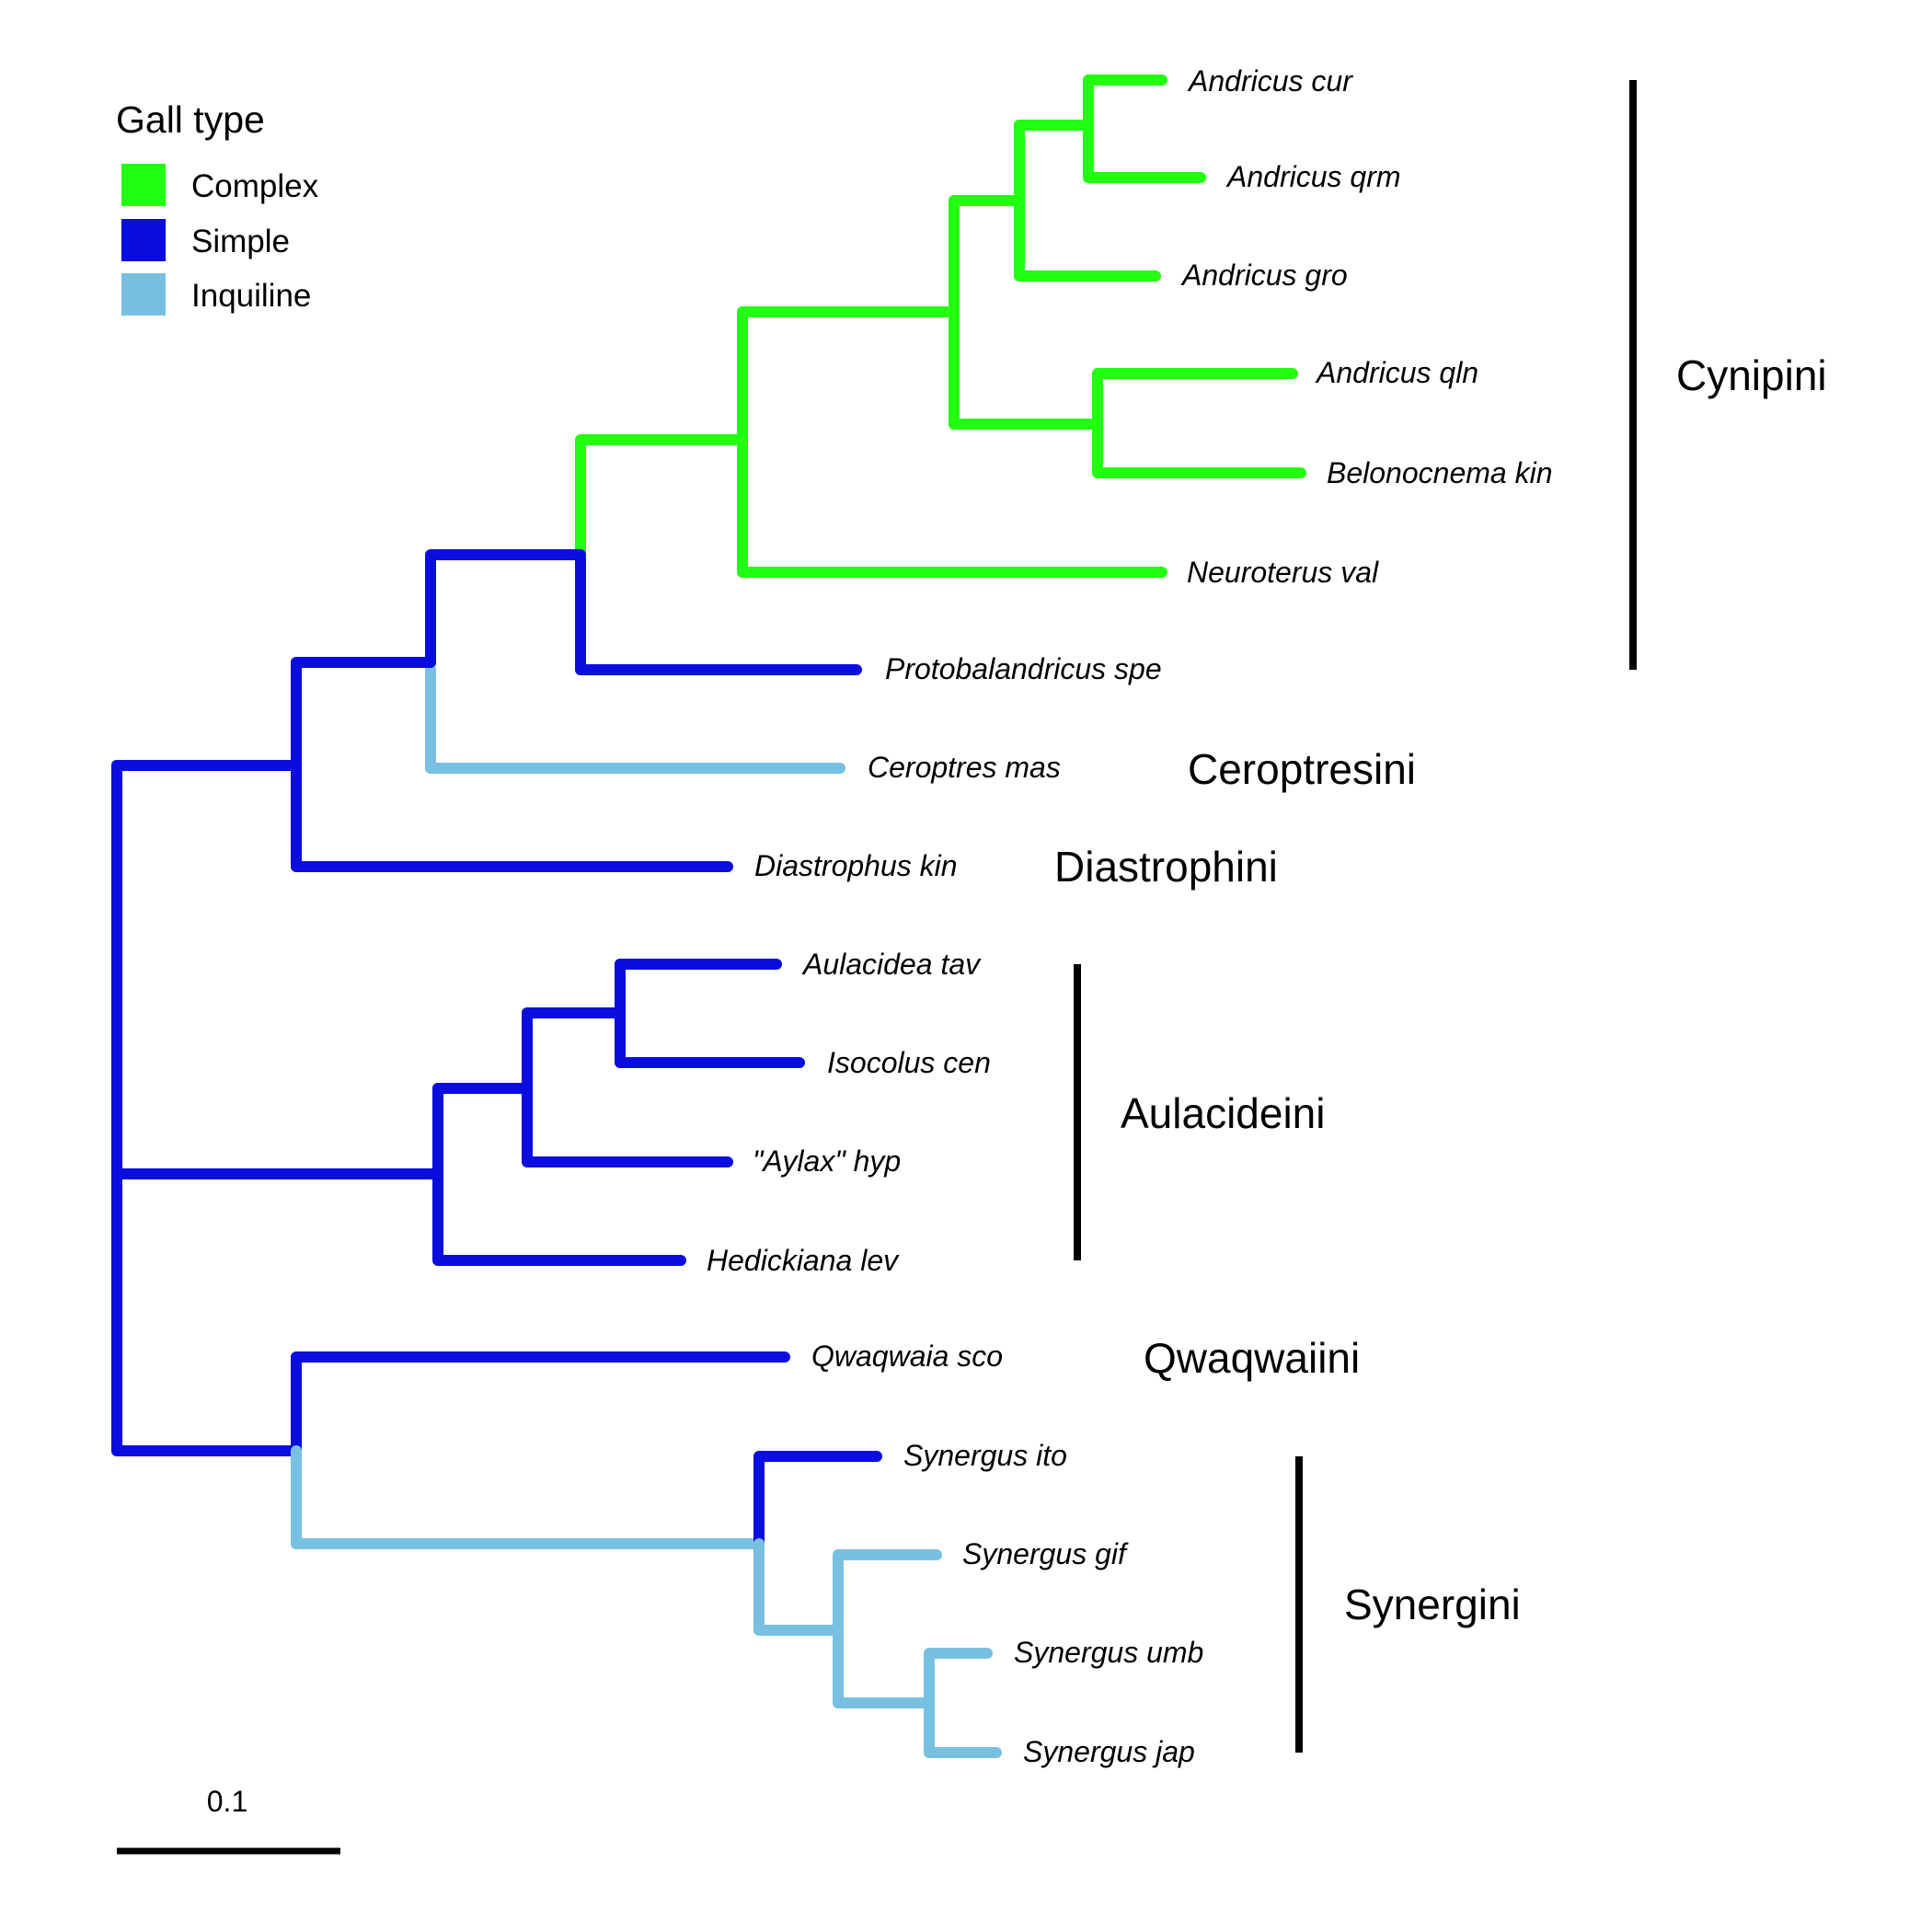 The image size is (1932, 1932). I want to click on branch-qwaqwaia-sco, so click(540, 1403).